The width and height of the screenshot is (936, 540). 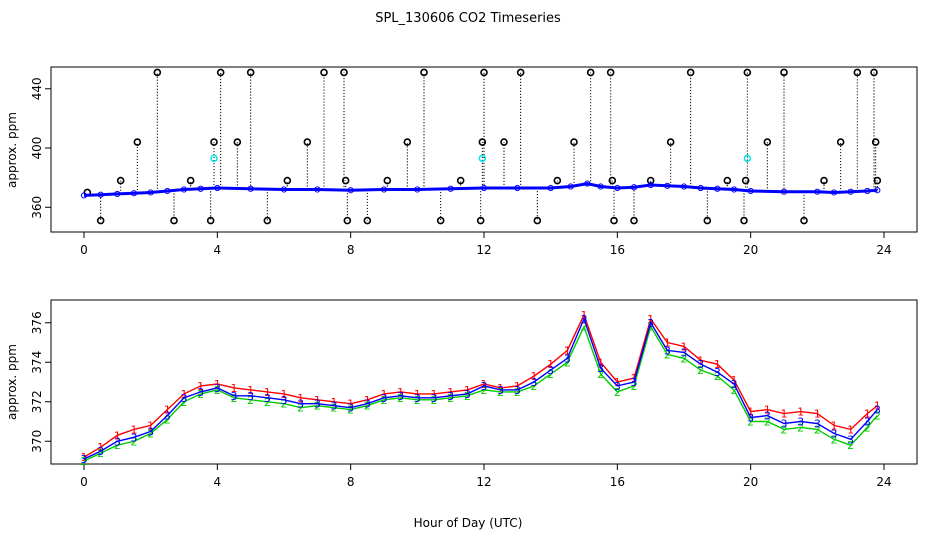 I want to click on bottom-x-tick-label: 20, so click(x=750, y=482).